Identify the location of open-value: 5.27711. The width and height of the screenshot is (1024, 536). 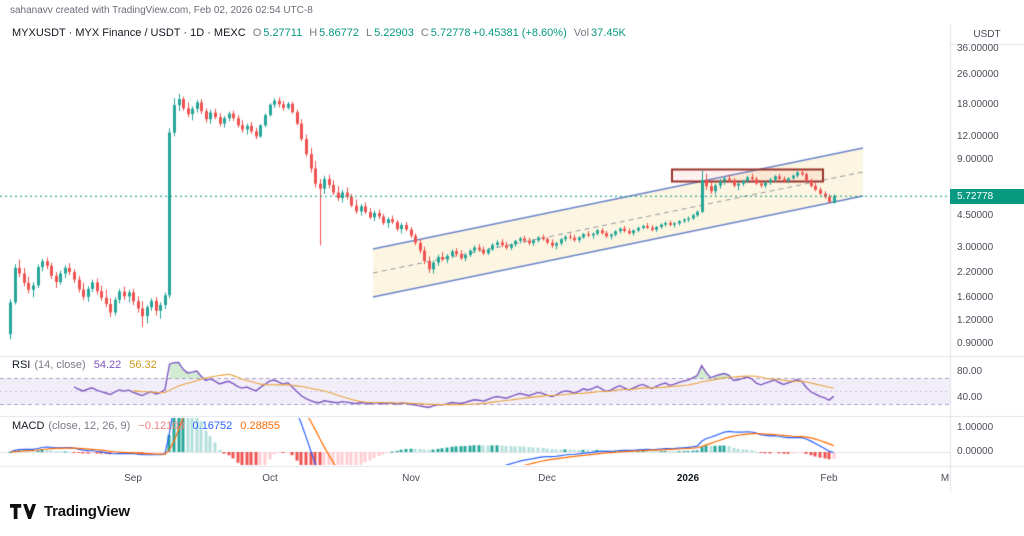
(283, 33).